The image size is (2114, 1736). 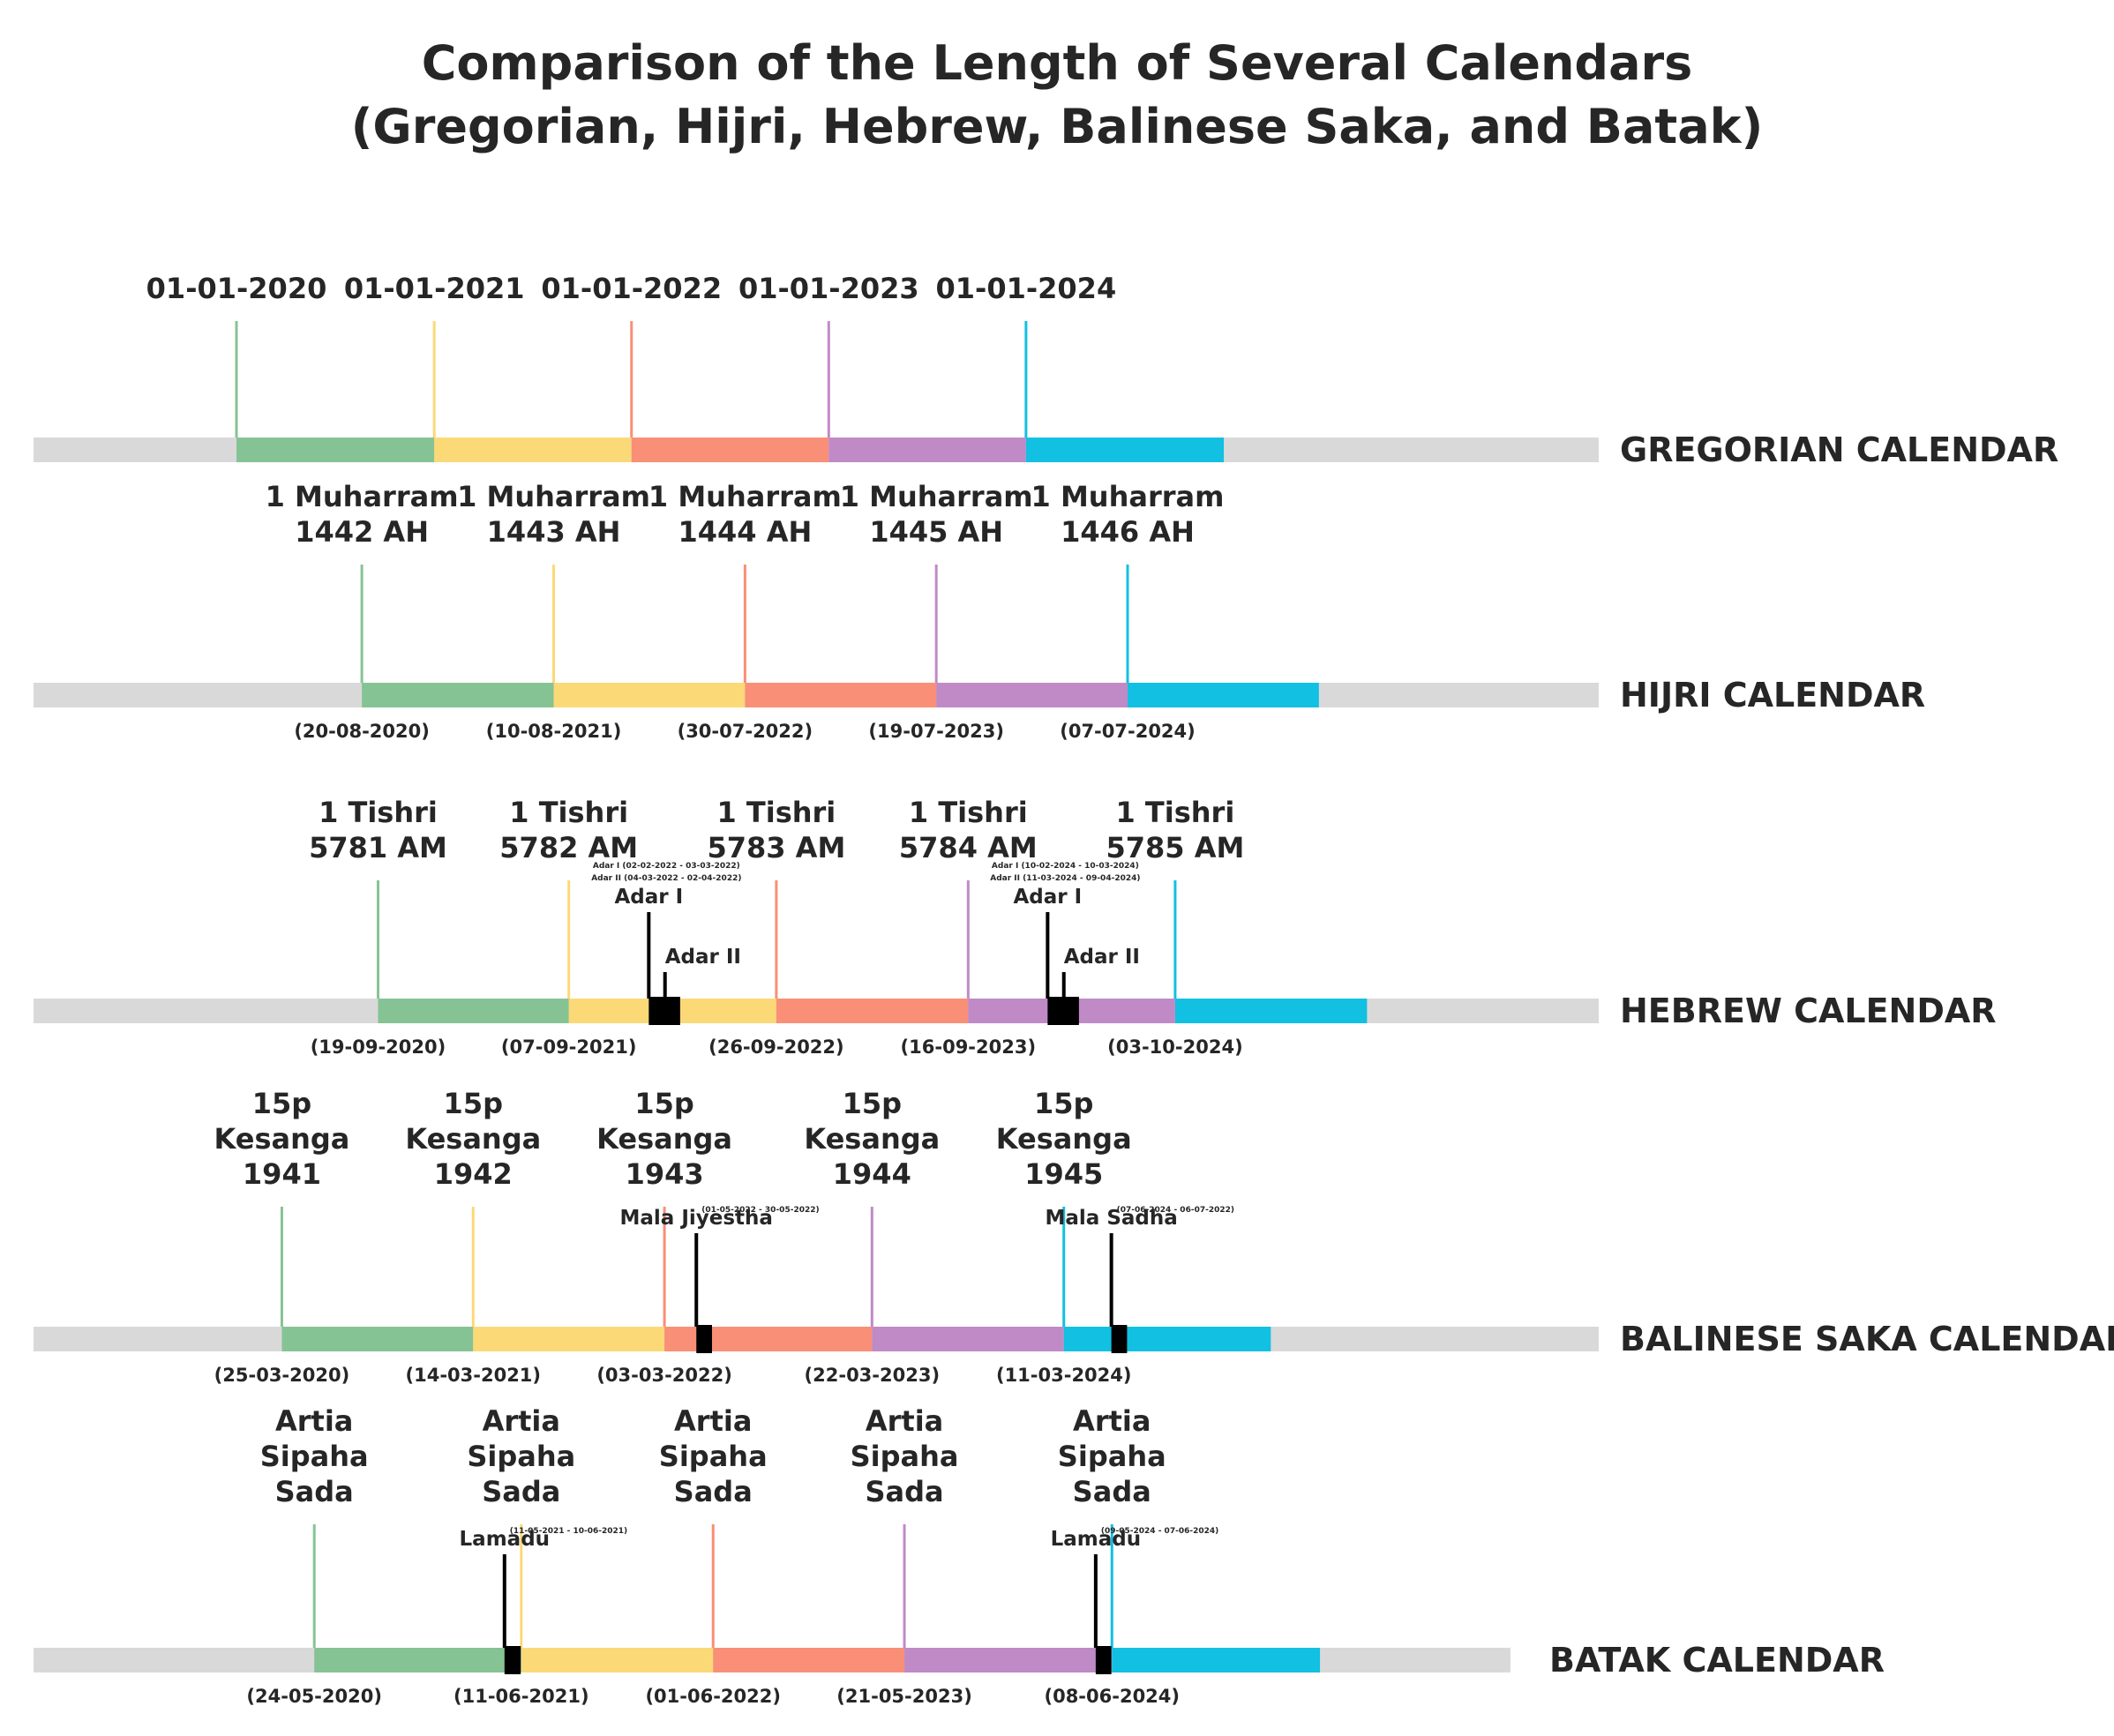 What do you see at coordinates (664, 1375) in the screenshot?
I see `gregorian-date-label: (03-03-2022)` at bounding box center [664, 1375].